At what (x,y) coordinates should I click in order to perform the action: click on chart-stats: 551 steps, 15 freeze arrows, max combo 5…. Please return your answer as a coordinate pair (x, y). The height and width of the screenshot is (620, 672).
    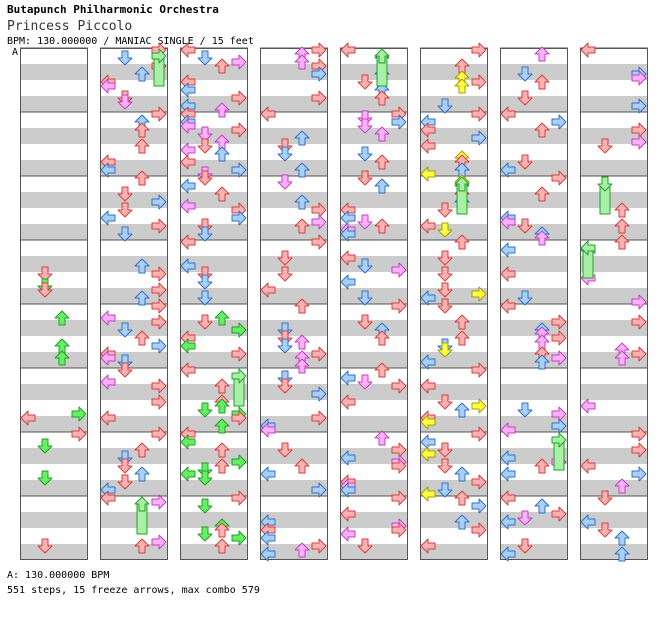
    Looking at the image, I should click on (133, 590).